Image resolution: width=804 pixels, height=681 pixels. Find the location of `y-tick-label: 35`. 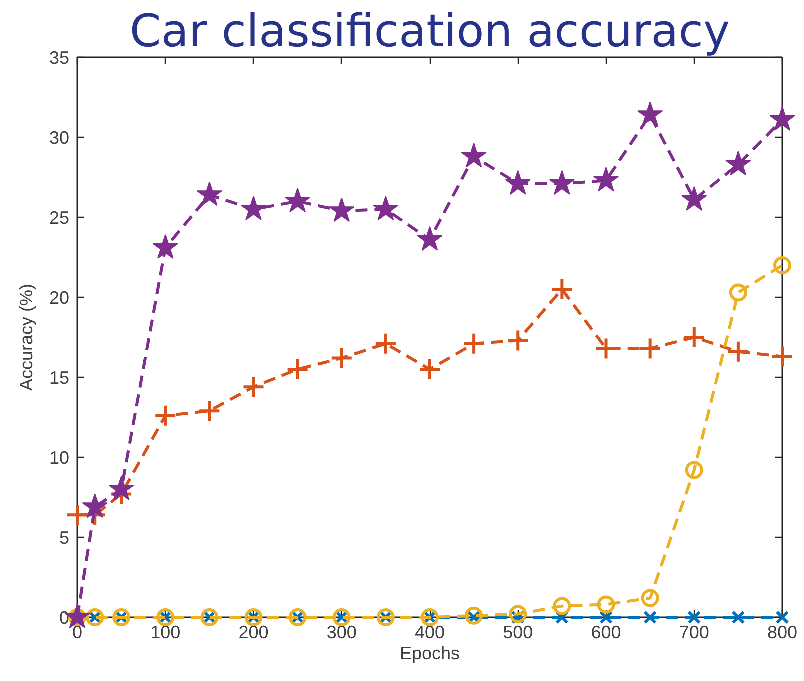

y-tick-label: 35 is located at coordinates (59, 58).